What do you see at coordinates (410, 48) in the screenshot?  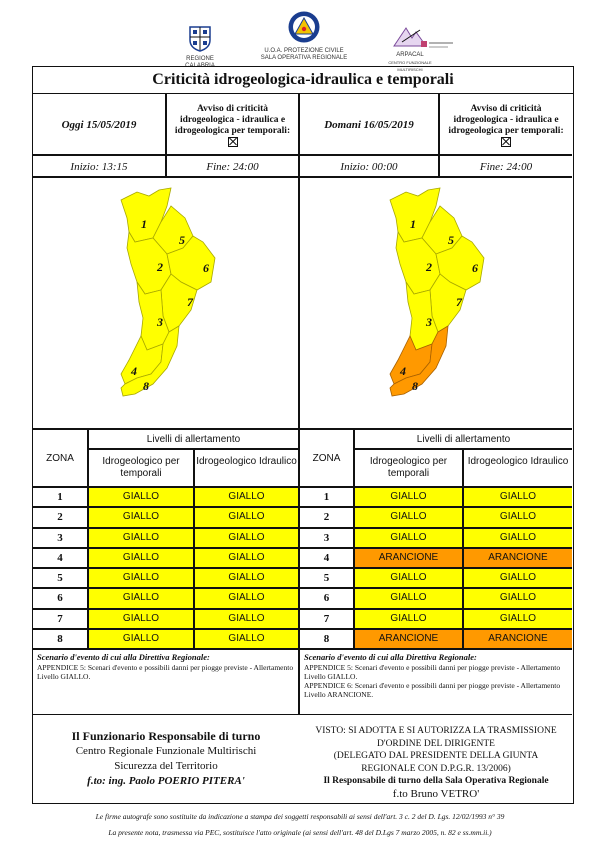 I see `arpacal-logo: ARPACAL CENTRO FUNZIONALE MULTIRISCHI` at bounding box center [410, 48].